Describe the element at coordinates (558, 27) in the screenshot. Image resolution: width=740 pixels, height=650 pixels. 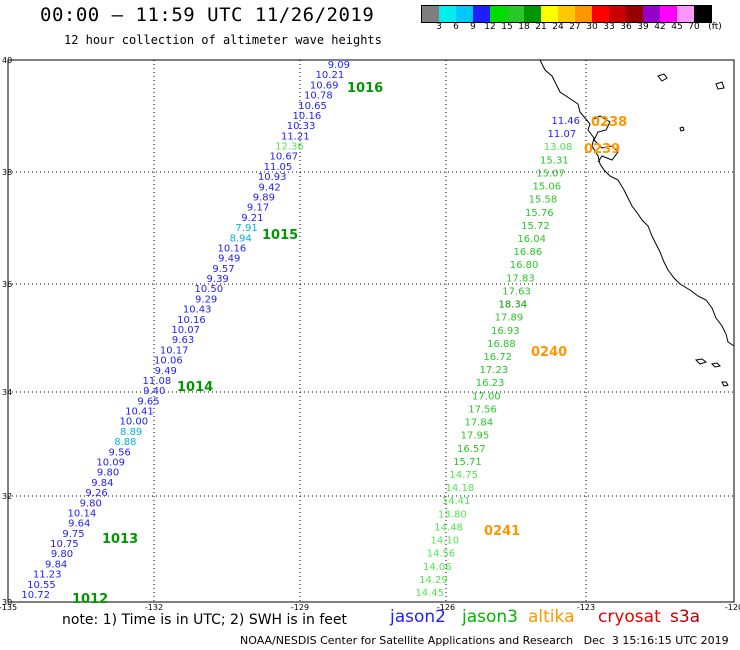
I see `legend-tick-label: 24` at that location.